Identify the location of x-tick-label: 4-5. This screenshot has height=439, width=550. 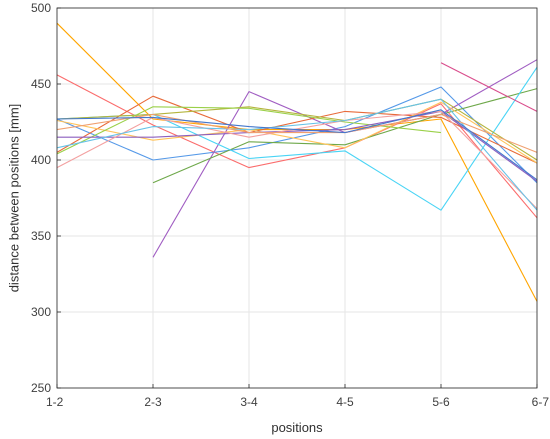
(345, 402).